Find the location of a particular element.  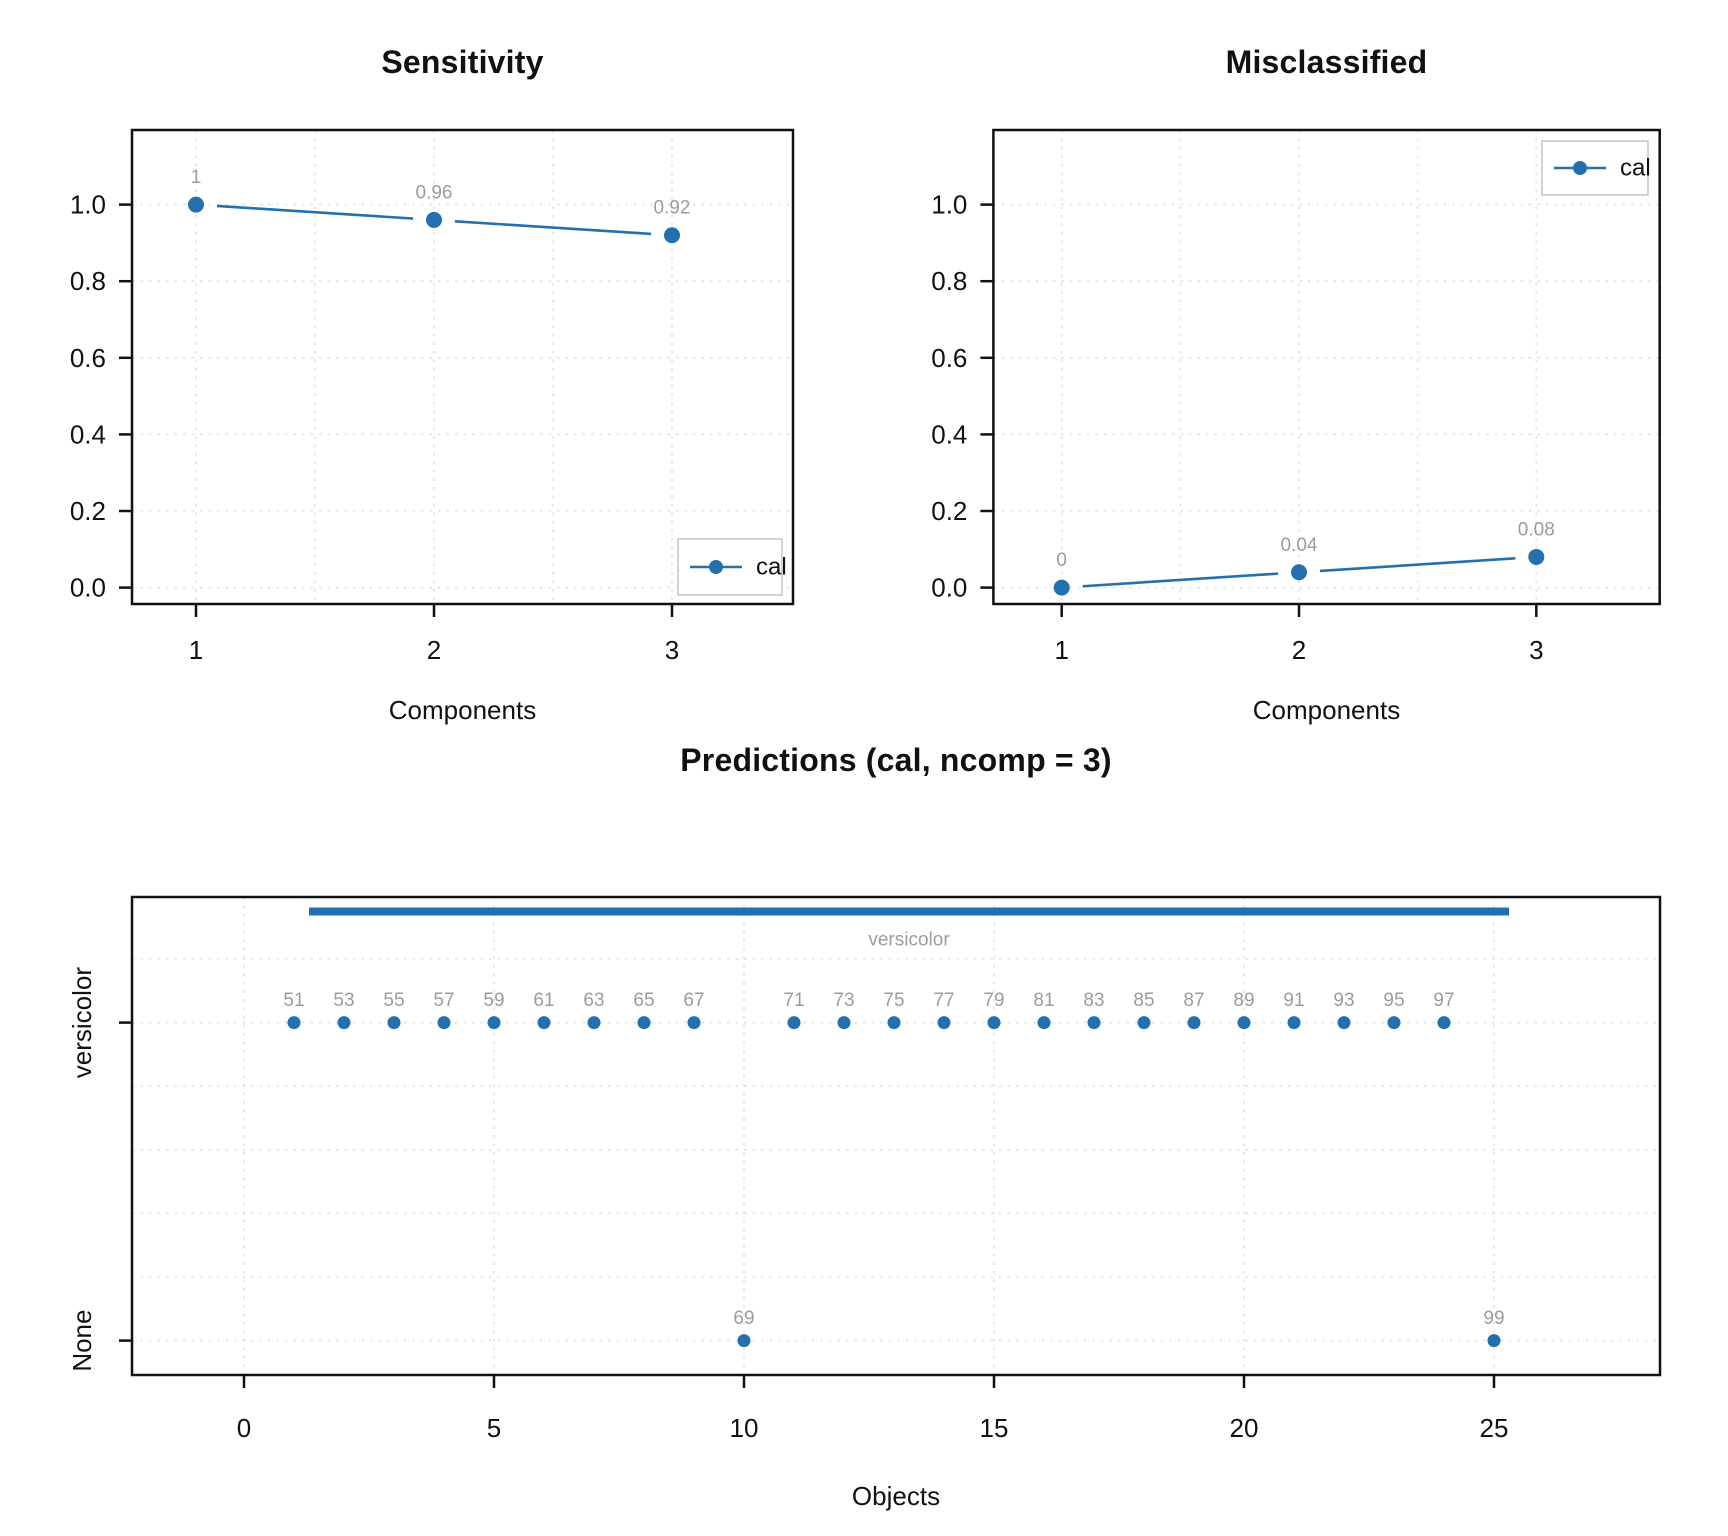

data-point-label: 75 is located at coordinates (893, 1000).